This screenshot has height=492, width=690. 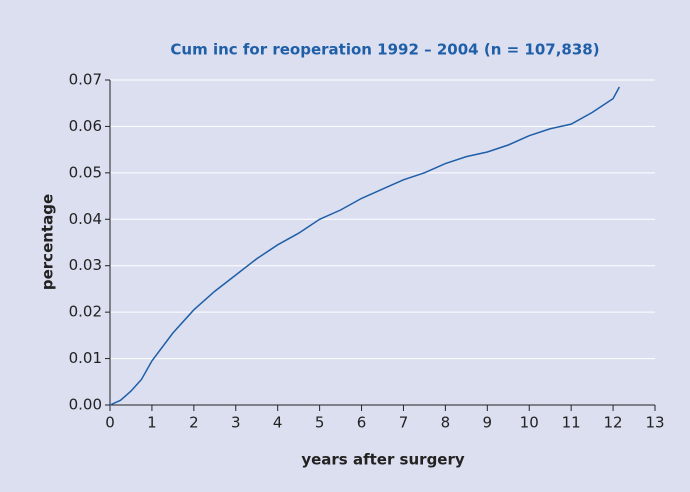 I want to click on x-tick-label: 7, so click(x=404, y=423).